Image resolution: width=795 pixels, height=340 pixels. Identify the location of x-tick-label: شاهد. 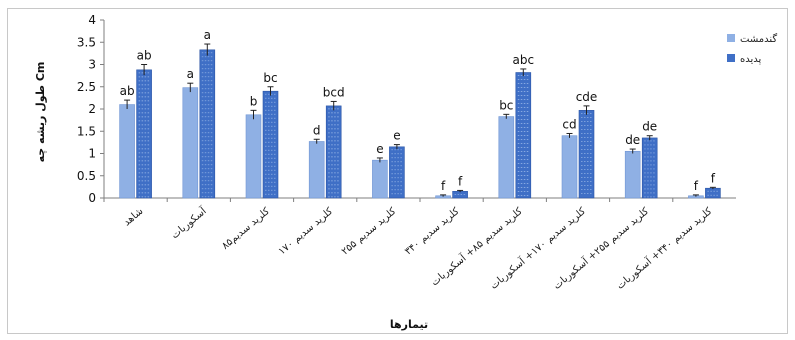
(134, 217).